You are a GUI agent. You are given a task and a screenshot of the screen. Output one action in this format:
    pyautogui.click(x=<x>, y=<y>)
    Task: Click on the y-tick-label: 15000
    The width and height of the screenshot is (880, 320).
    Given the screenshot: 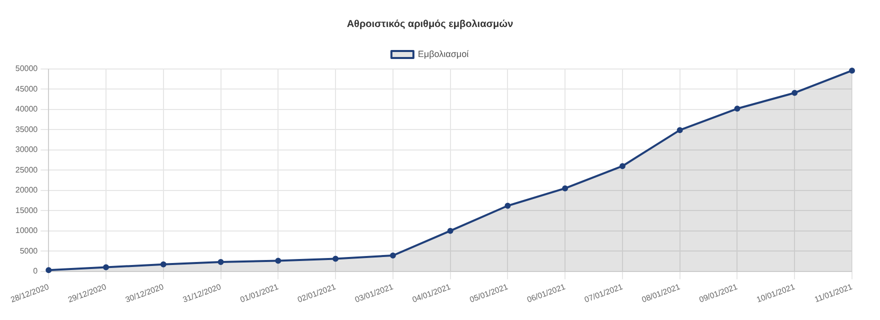 What is the action you would take?
    pyautogui.click(x=26, y=210)
    